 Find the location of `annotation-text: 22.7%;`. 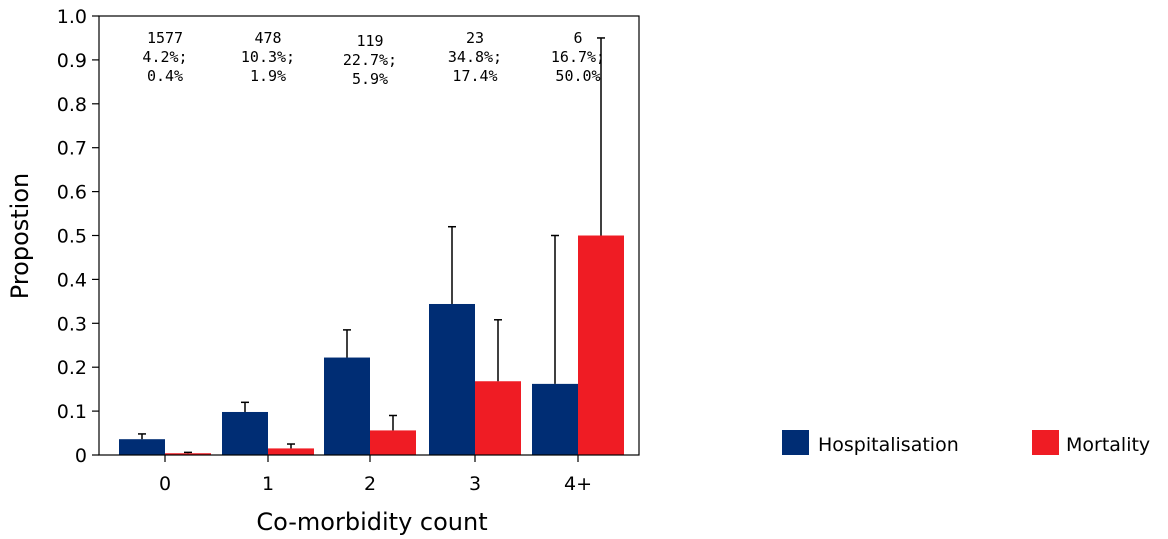

annotation-text: 22.7%; is located at coordinates (370, 60).